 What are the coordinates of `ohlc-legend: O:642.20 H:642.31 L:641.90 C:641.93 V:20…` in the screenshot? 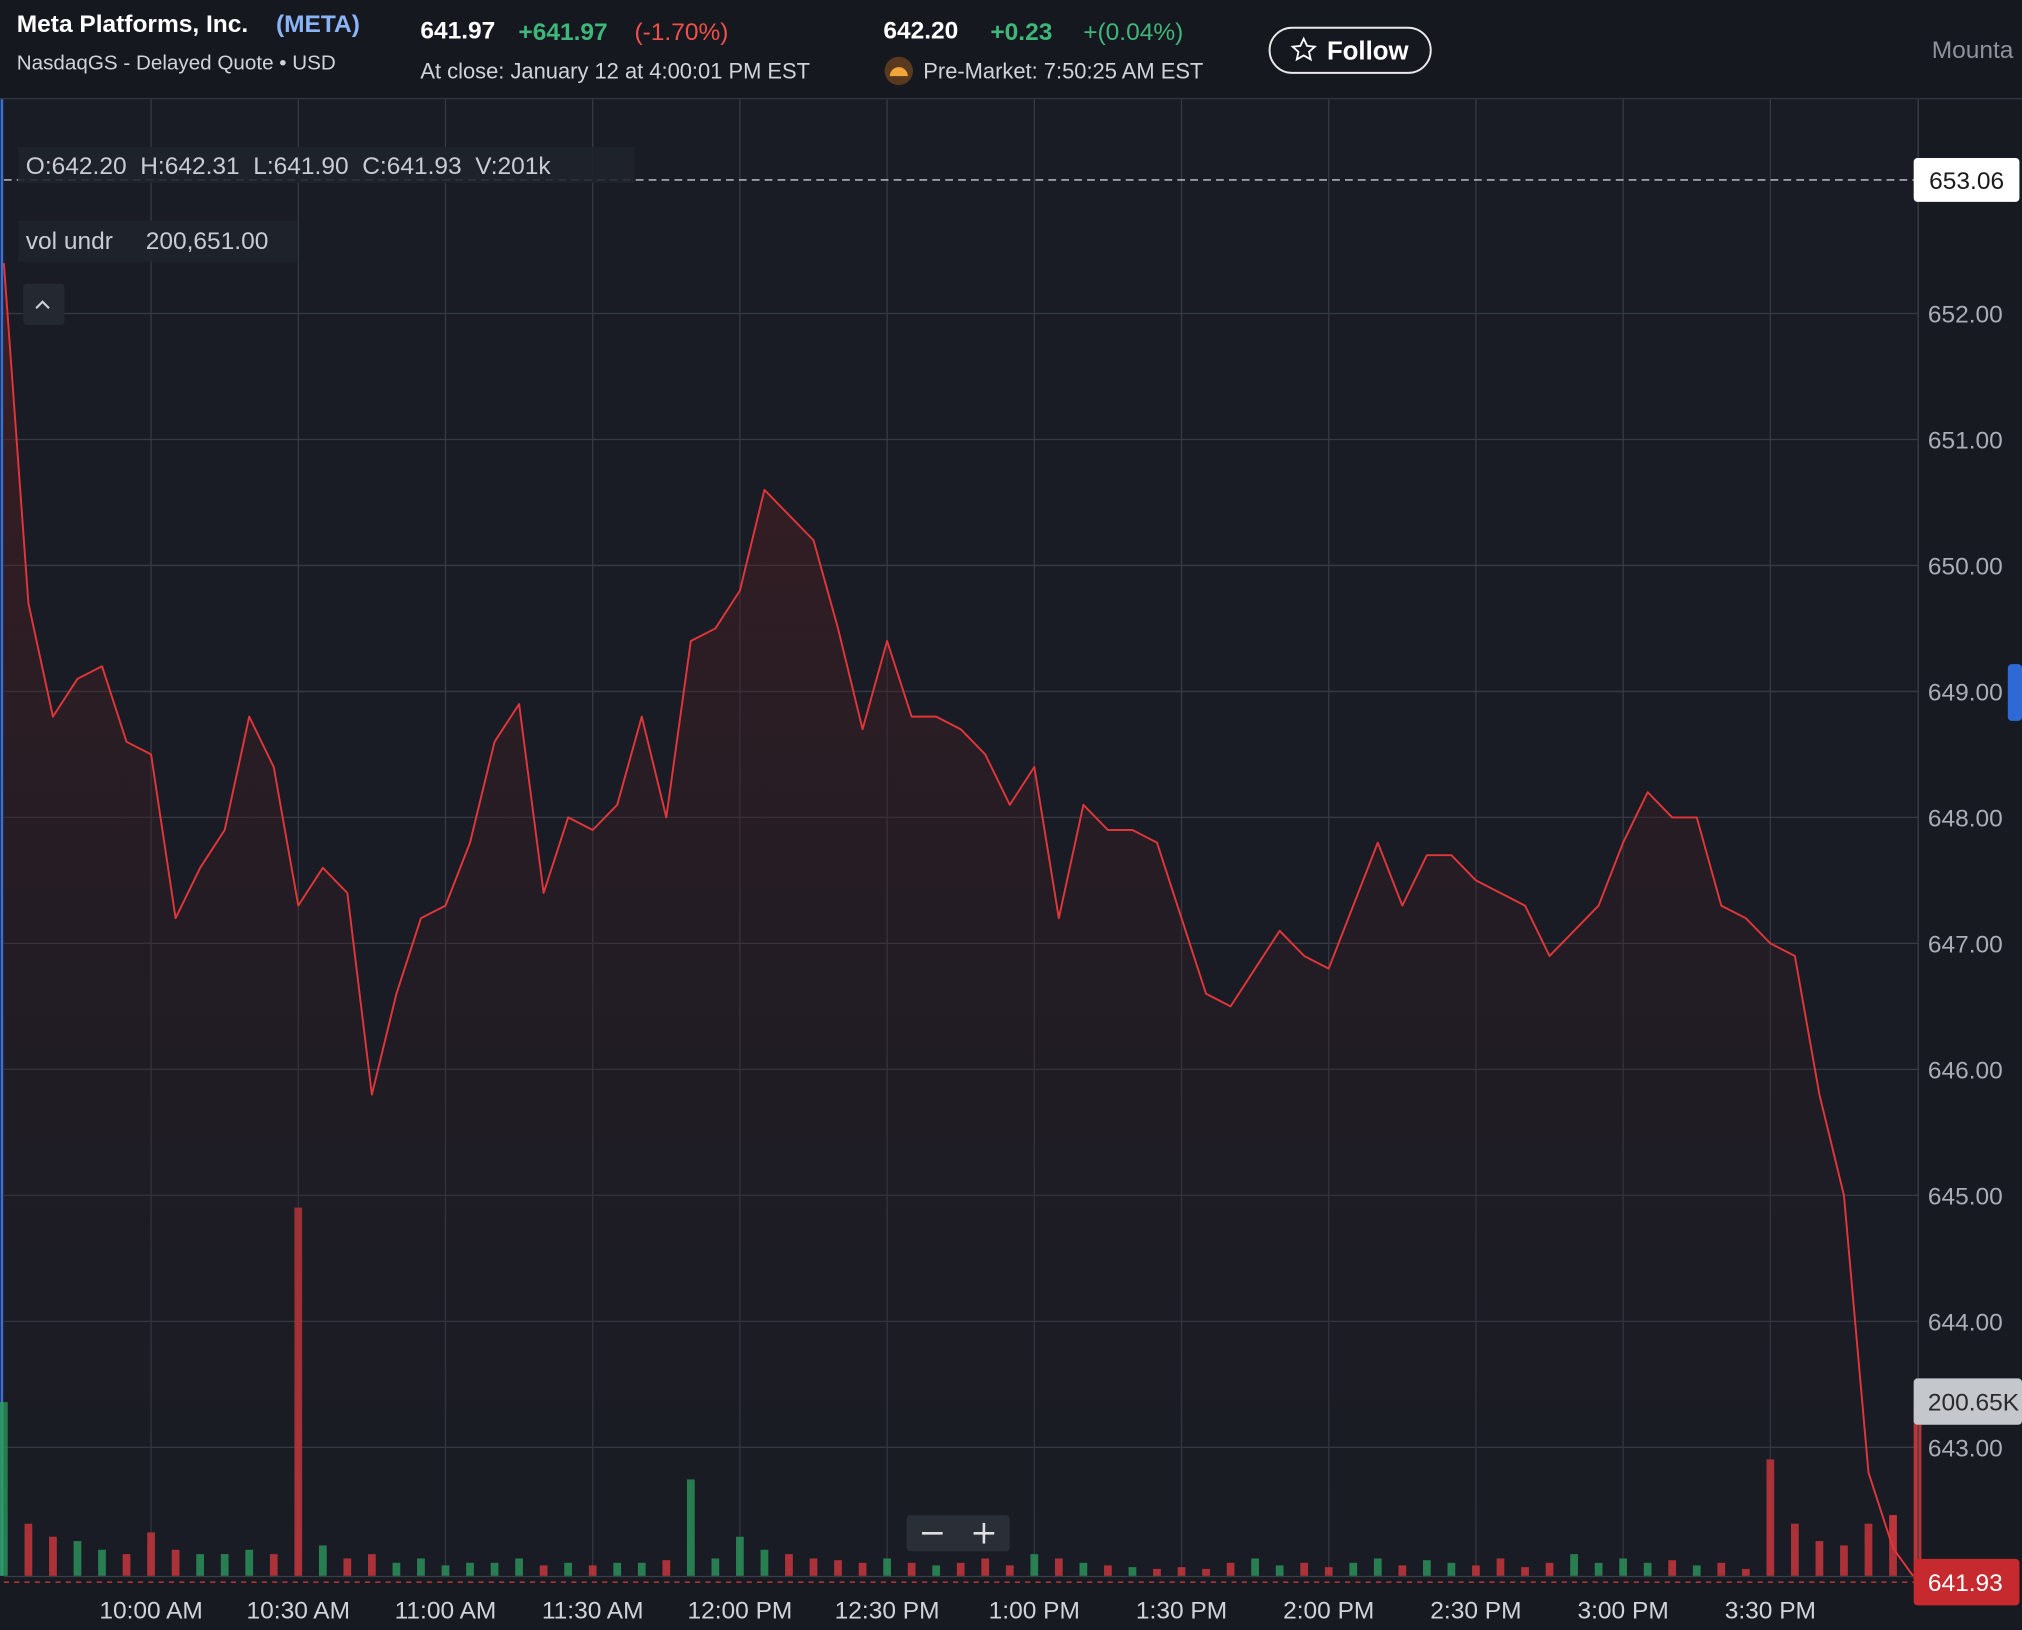 It's located at (289, 166).